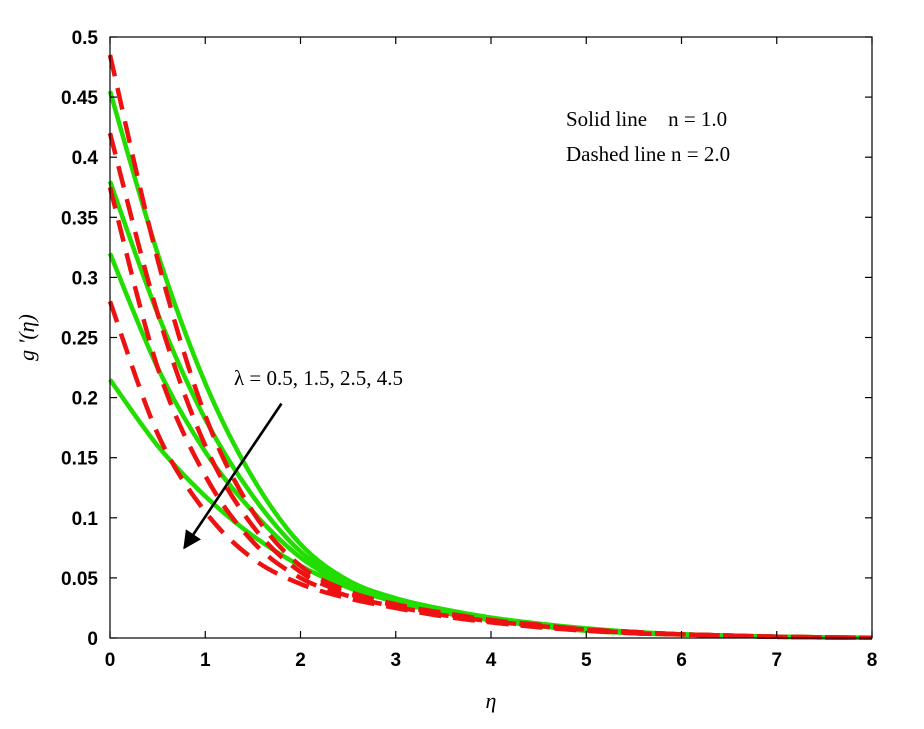  I want to click on y-axis-label: g '(η), so click(26, 337).